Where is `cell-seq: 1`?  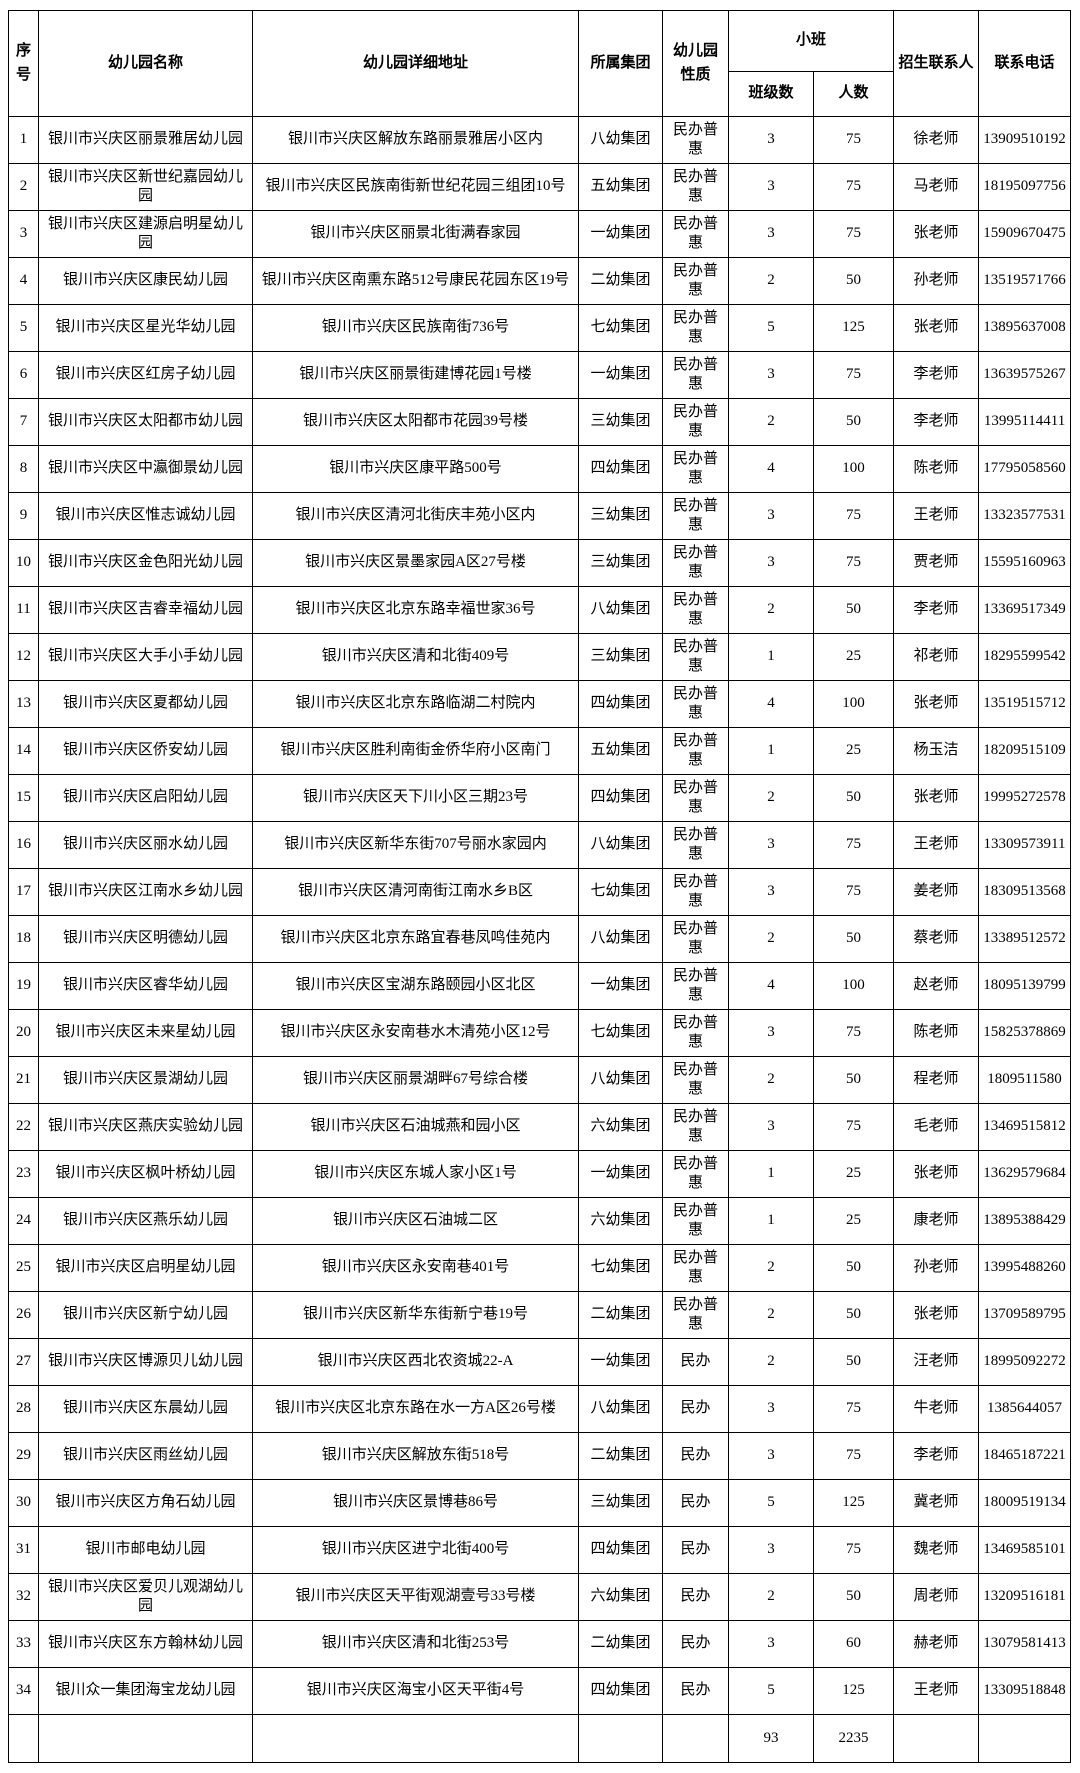
cell-seq: 1 is located at coordinates (23, 140).